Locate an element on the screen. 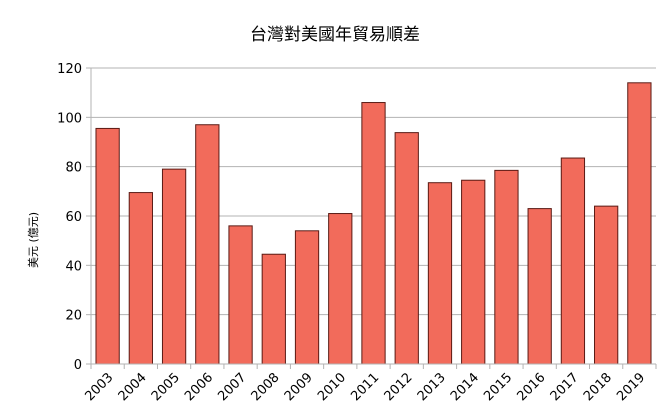 Image resolution: width=668 pixels, height=417 pixels. x-tick-label: 2013 is located at coordinates (432, 387).